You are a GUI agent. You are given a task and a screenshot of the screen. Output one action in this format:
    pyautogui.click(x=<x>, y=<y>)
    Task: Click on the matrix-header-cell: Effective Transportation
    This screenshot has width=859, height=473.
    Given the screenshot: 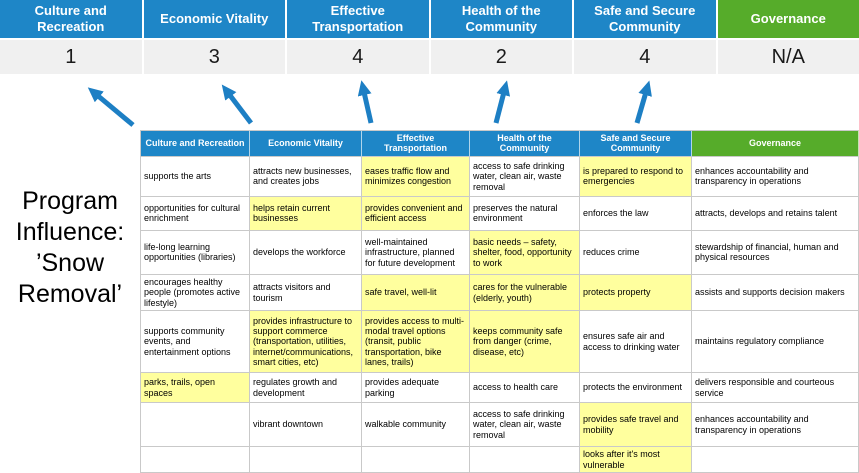 What is the action you would take?
    pyautogui.click(x=416, y=143)
    